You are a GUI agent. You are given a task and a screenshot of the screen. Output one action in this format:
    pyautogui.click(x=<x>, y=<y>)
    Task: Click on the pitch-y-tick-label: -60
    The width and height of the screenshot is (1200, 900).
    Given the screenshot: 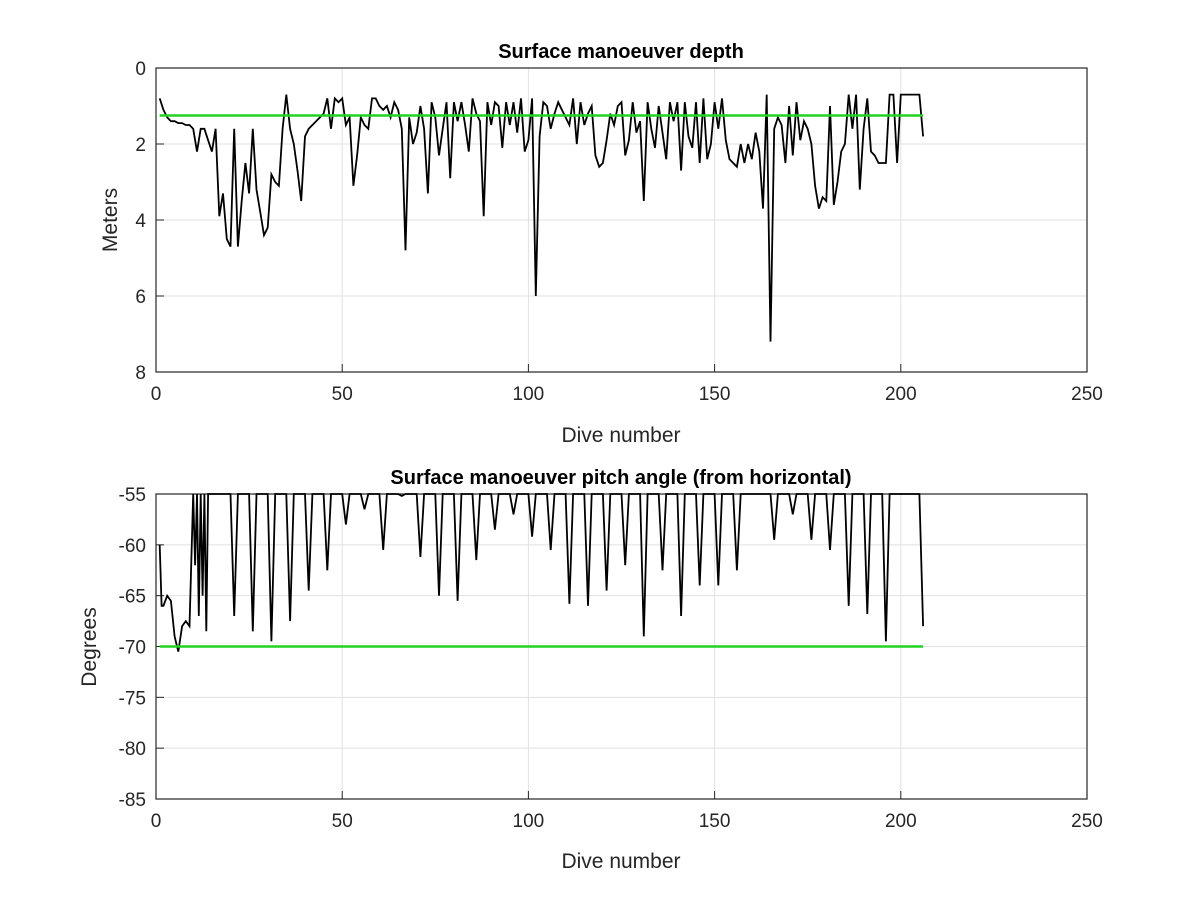 What is the action you would take?
    pyautogui.click(x=132, y=546)
    